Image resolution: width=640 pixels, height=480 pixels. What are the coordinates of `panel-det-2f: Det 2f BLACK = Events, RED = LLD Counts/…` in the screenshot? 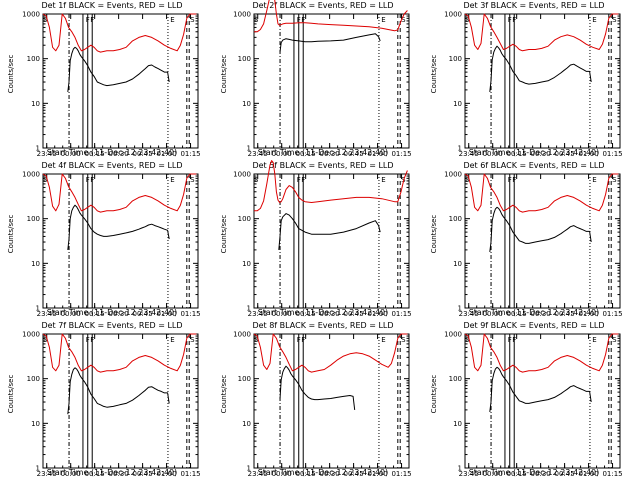 It's located at (316, 79).